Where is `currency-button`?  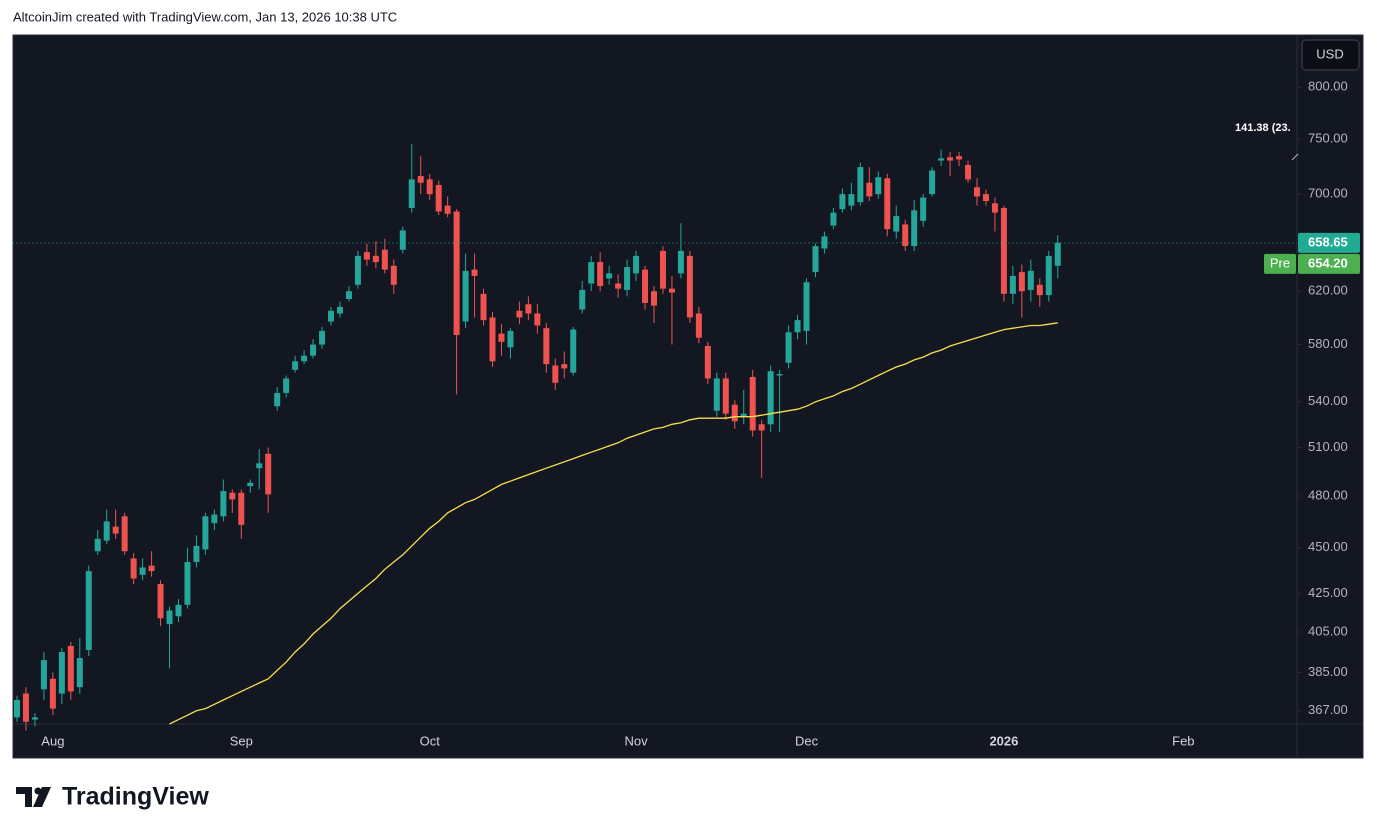
currency-button is located at coordinates (1330, 55).